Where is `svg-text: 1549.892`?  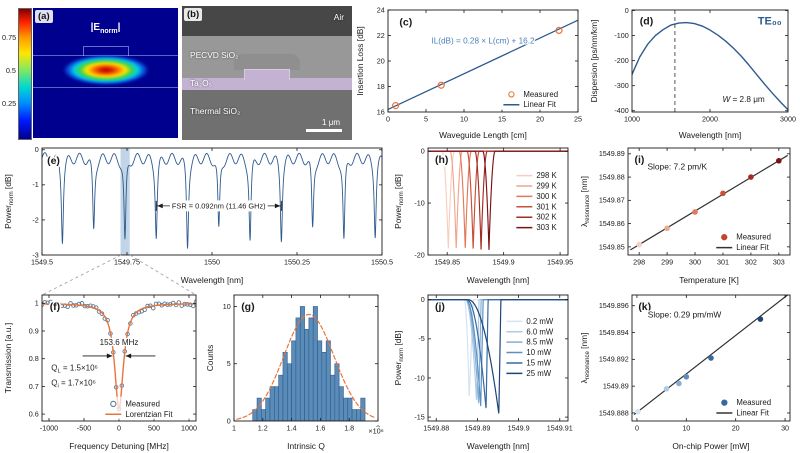
svg-text: 1549.892 is located at coordinates (614, 359).